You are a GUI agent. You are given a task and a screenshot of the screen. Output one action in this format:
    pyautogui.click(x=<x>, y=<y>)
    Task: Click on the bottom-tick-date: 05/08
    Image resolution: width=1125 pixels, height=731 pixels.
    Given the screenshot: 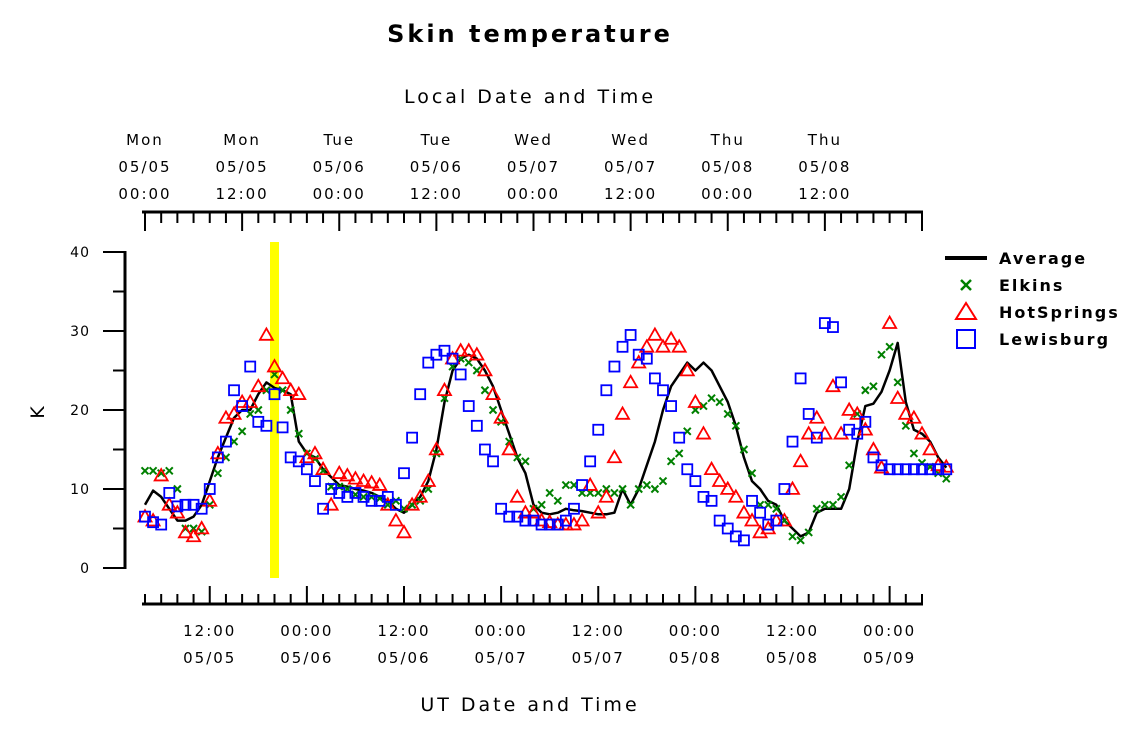 What is the action you would take?
    pyautogui.click(x=792, y=658)
    